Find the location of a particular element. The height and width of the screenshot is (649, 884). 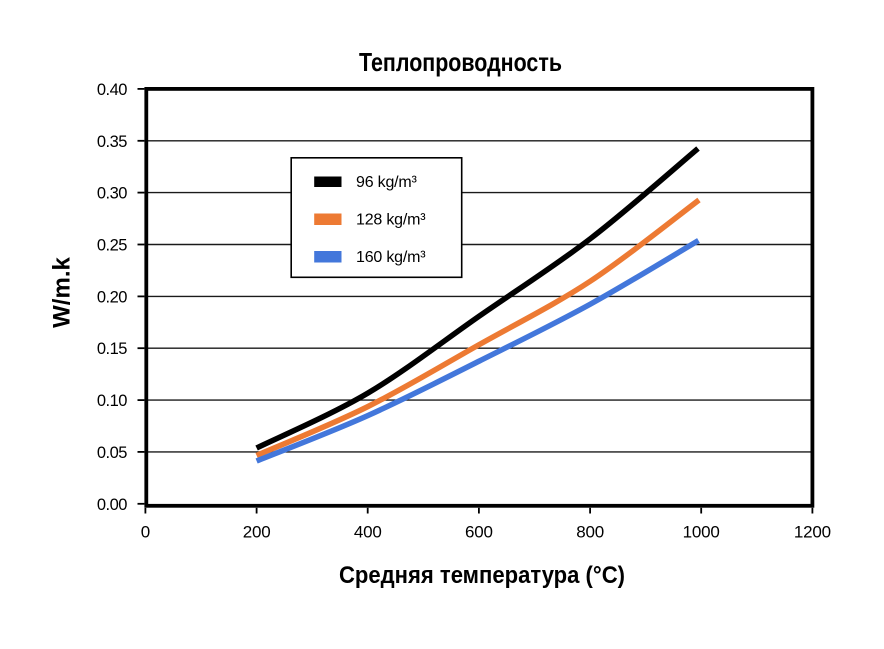

svg-text: 600 is located at coordinates (479, 532).